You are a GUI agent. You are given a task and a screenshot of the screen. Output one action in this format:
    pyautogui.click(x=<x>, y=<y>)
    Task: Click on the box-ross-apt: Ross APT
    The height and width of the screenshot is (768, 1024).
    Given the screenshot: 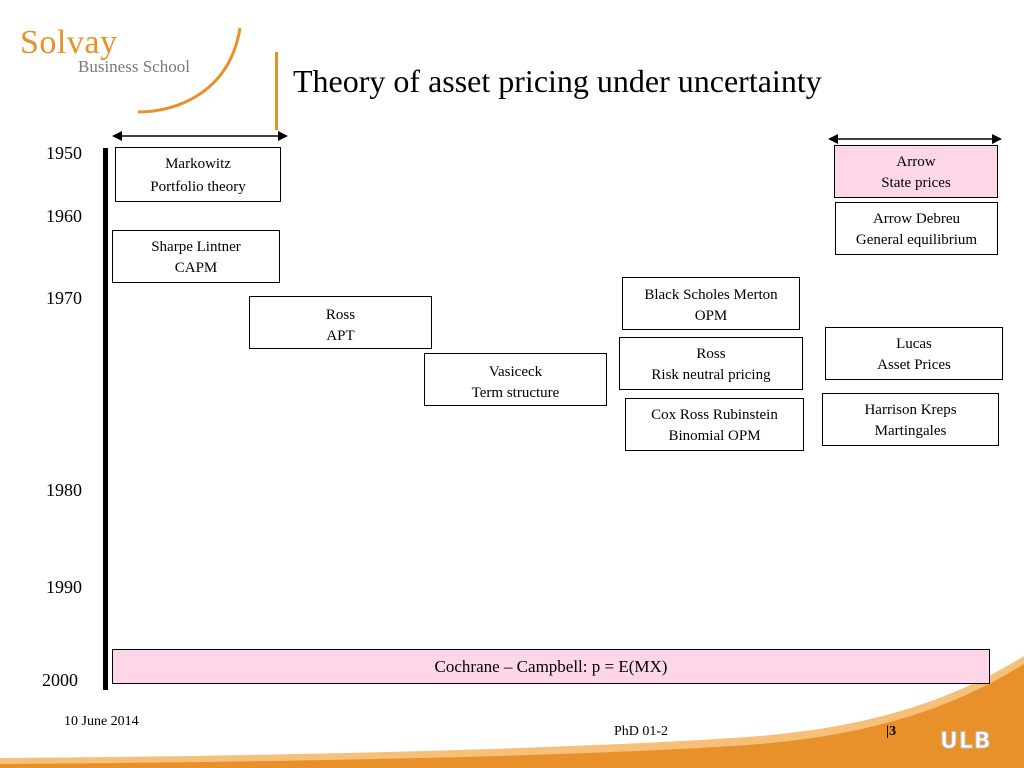 What is the action you would take?
    pyautogui.click(x=340, y=322)
    